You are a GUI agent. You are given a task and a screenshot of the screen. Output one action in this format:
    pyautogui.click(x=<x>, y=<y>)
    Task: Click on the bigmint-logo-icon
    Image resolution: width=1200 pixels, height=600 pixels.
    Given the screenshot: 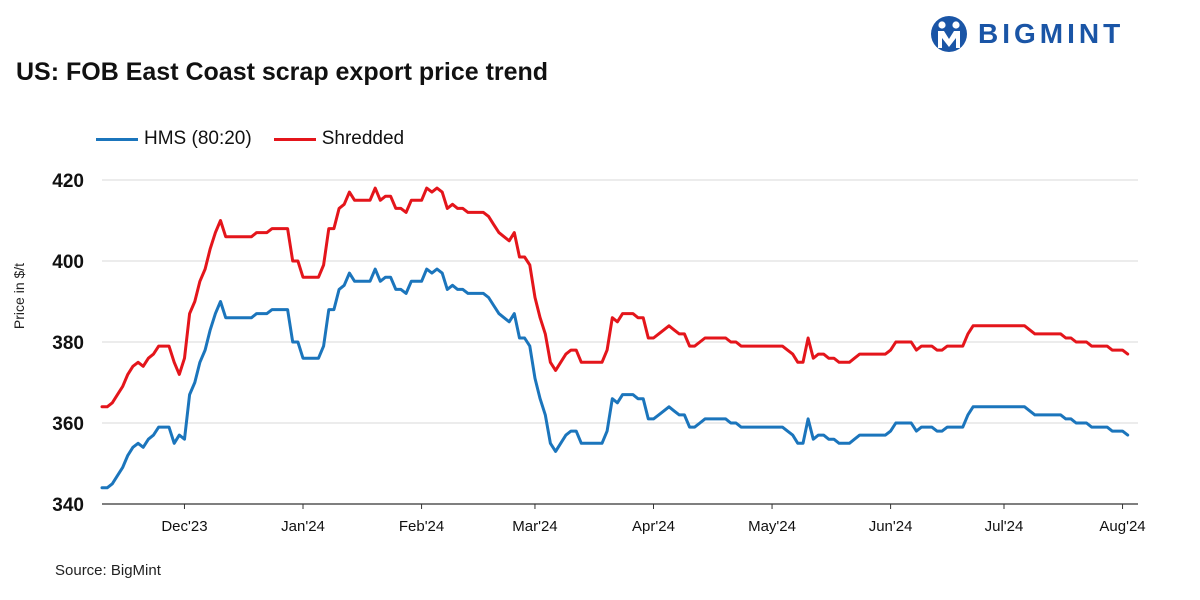 What is the action you would take?
    pyautogui.click(x=949, y=34)
    